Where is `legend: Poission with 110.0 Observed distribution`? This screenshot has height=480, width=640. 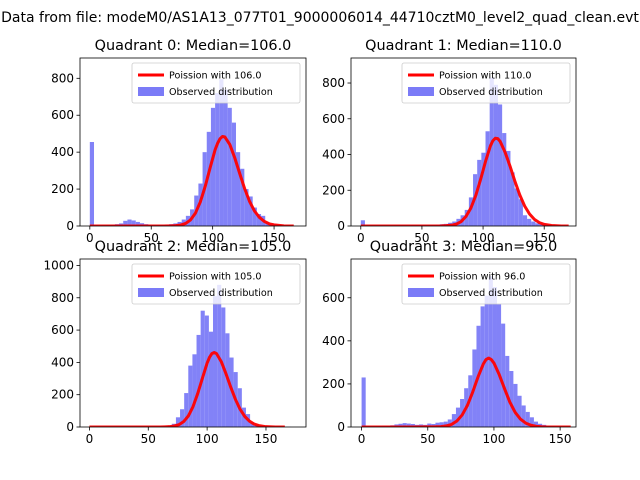
legend: Poission with 110.0 Observed distribution is located at coordinates (486, 83).